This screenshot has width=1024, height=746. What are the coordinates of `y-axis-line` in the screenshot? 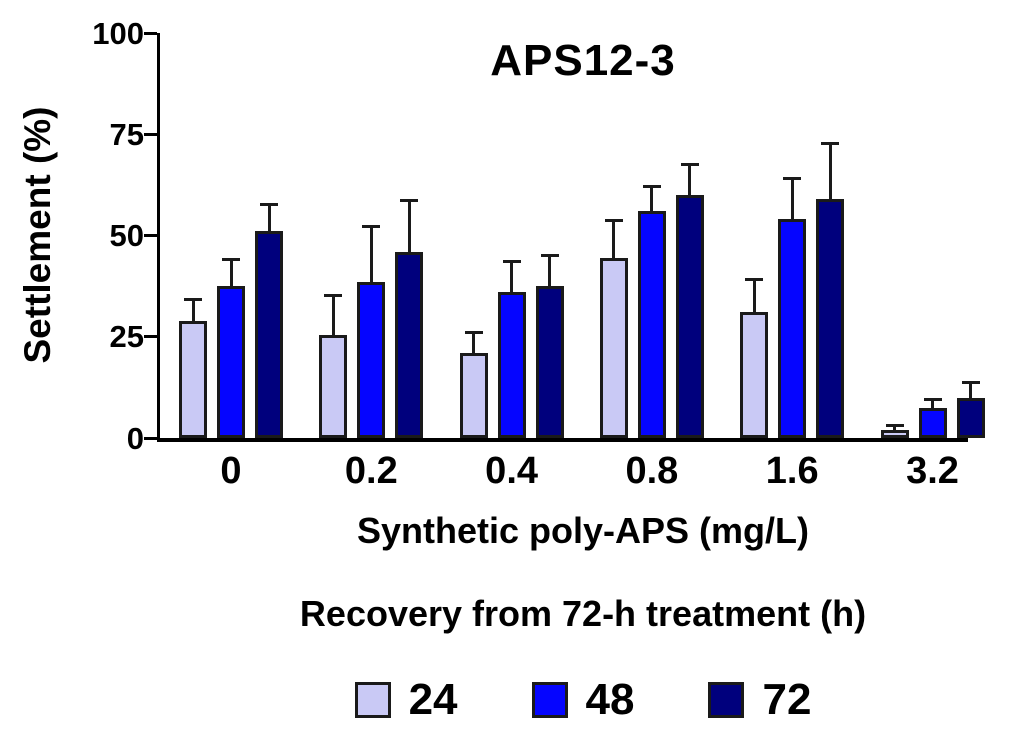 It's located at (158, 237).